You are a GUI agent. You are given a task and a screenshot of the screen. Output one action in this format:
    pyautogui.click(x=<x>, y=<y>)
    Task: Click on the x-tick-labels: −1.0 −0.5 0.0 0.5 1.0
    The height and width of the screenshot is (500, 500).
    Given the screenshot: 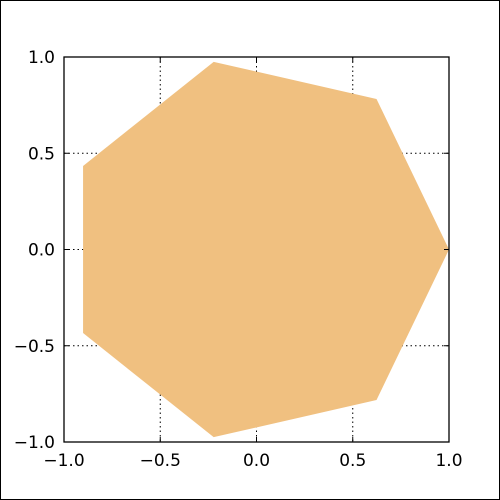 What is the action you would take?
    pyautogui.click(x=252, y=461)
    